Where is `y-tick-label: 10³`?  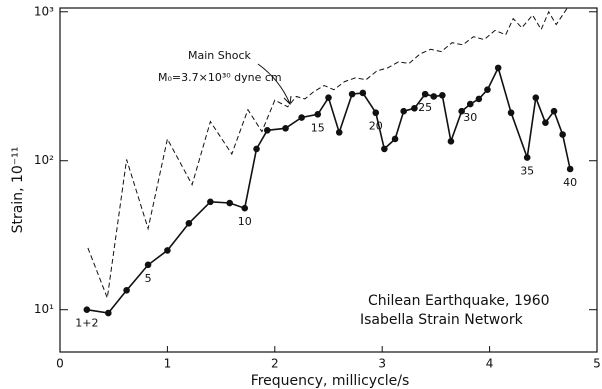
y-tick-label: 10³ is located at coordinates (44, 11).